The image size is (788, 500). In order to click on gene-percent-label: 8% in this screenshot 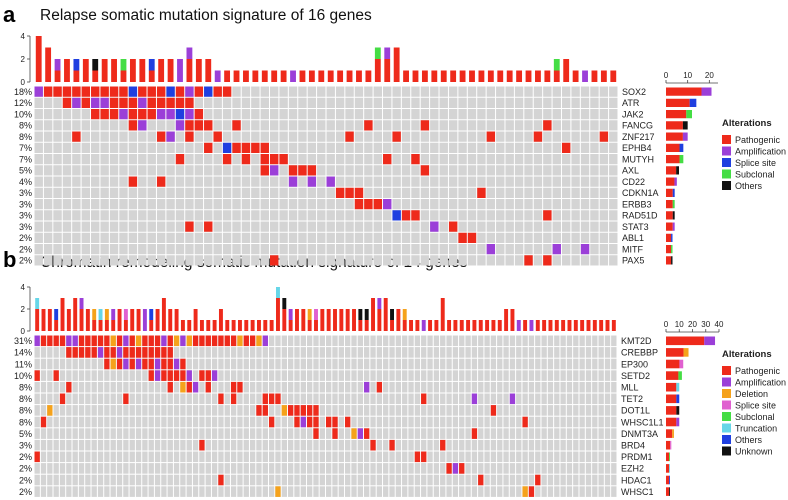, I will do `click(25, 399)`.